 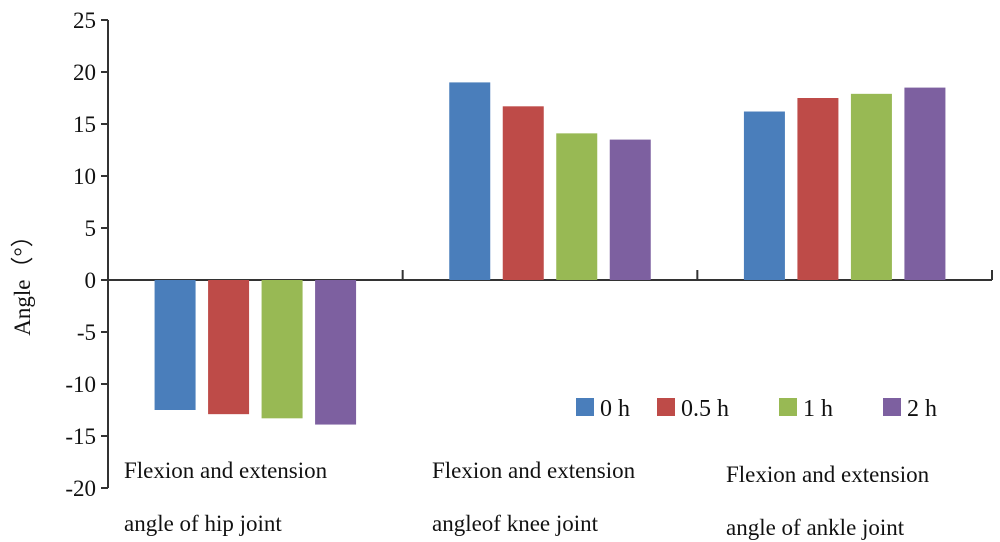 I want to click on y-axis-title: Angle（°）, so click(x=22, y=279).